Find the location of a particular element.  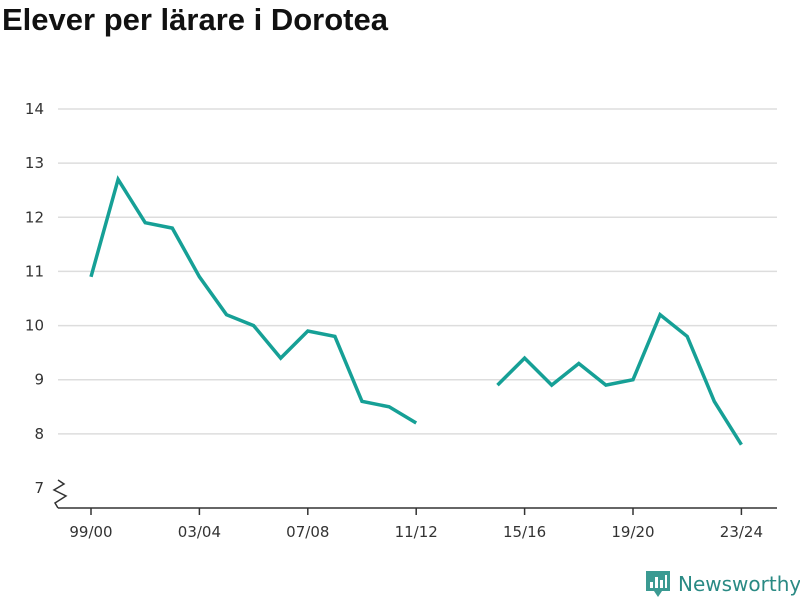

x-tick-label: 99/00 is located at coordinates (90, 532).